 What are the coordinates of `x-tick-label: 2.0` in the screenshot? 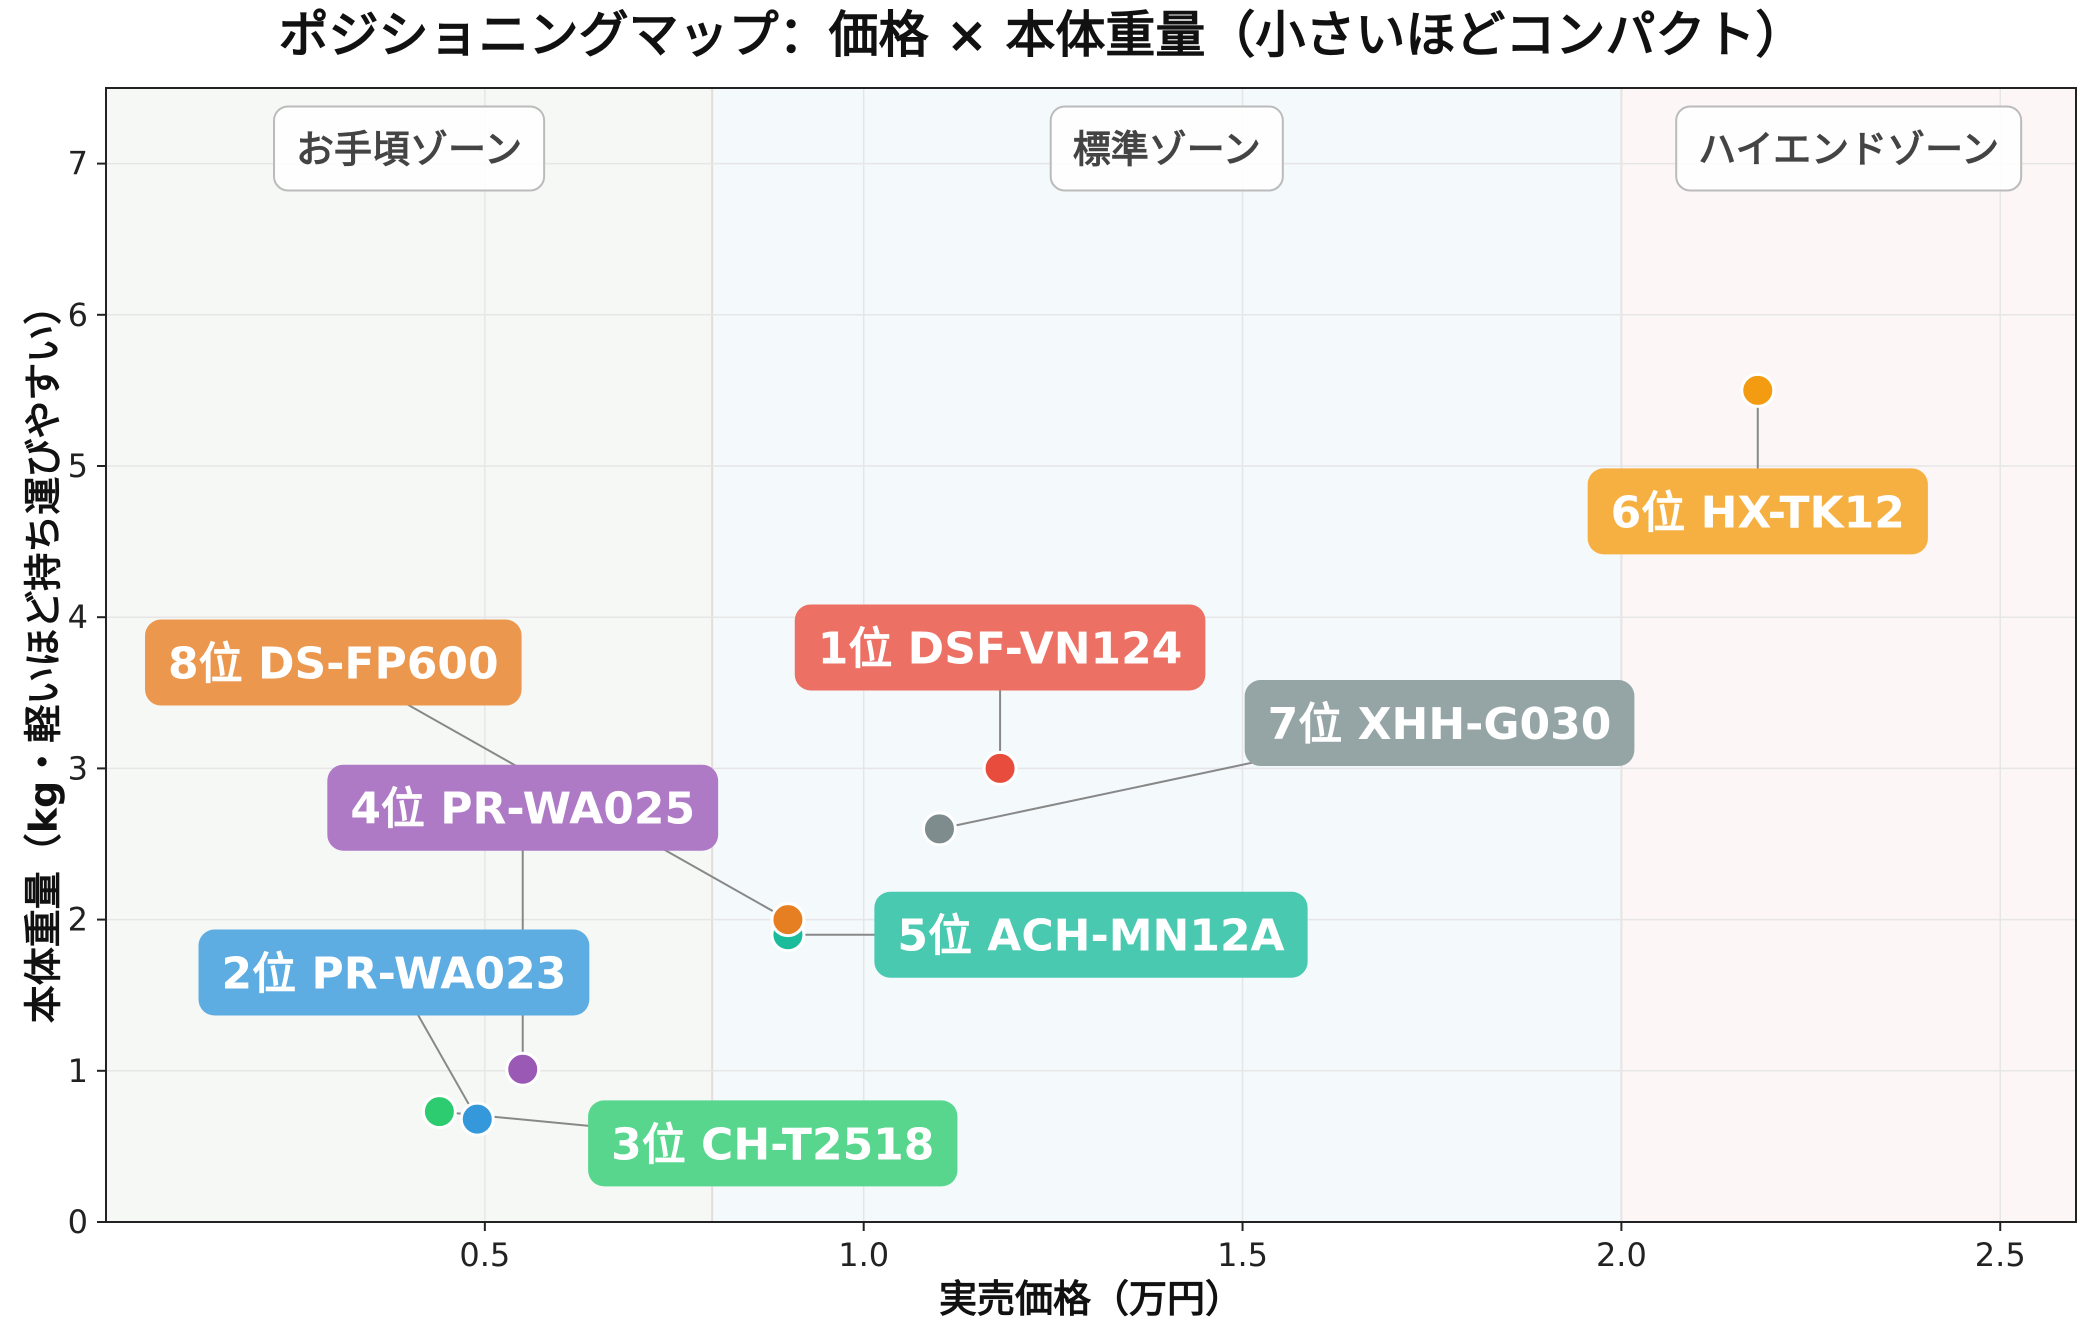 It's located at (1621, 1255).